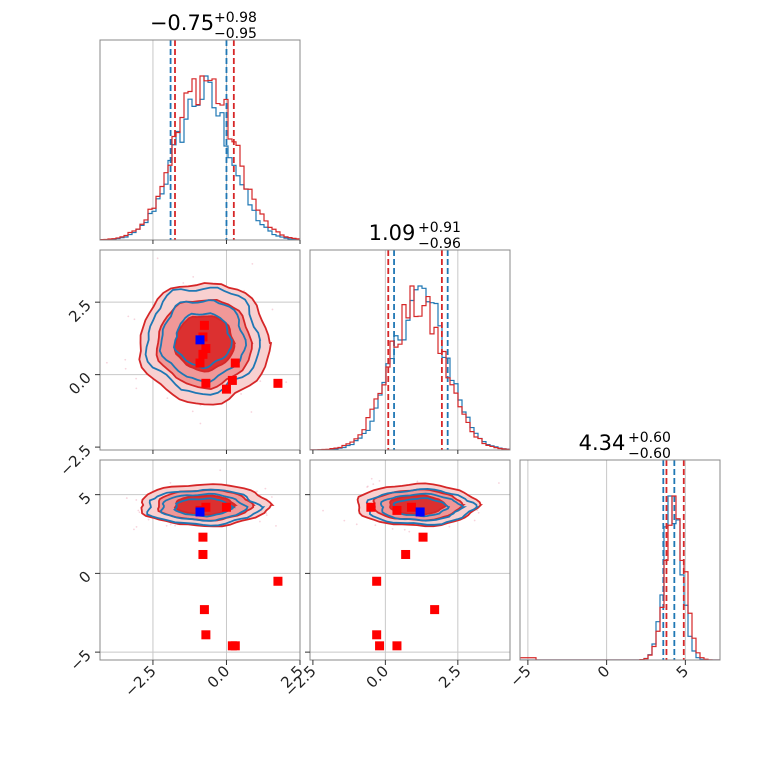 The image size is (760, 760). Describe the element at coordinates (682, 671) in the screenshot. I see `x-tick-label: 5` at that location.